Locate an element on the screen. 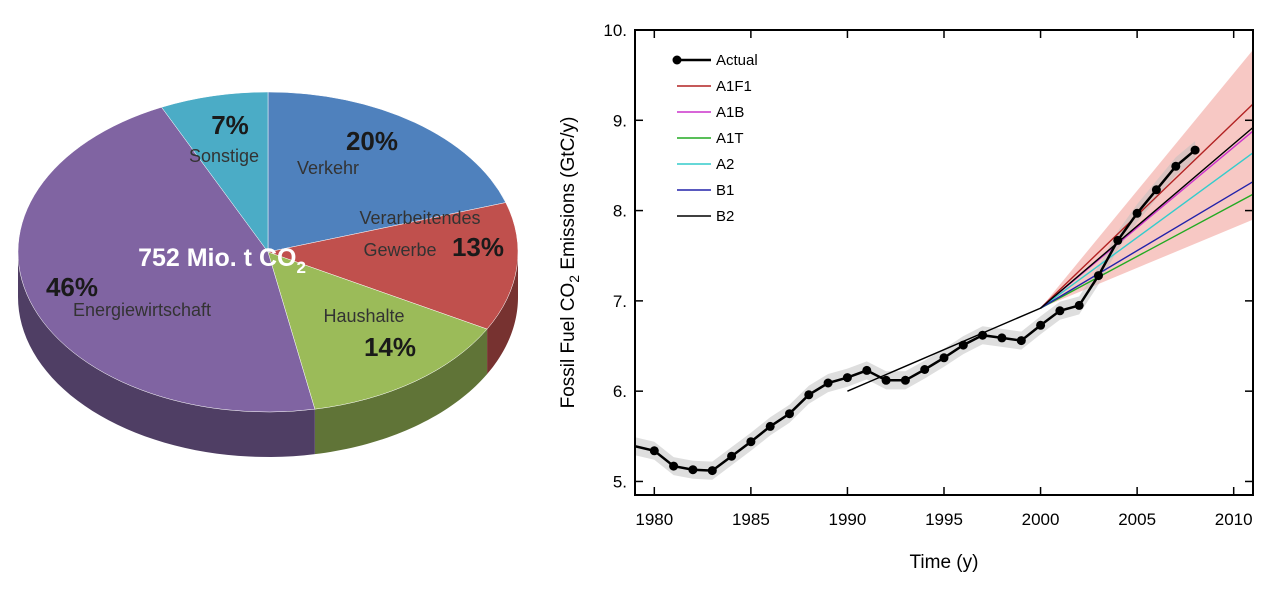 The height and width of the screenshot is (595, 1283). pie-slice-energiewirtschaft is located at coordinates (166, 259).